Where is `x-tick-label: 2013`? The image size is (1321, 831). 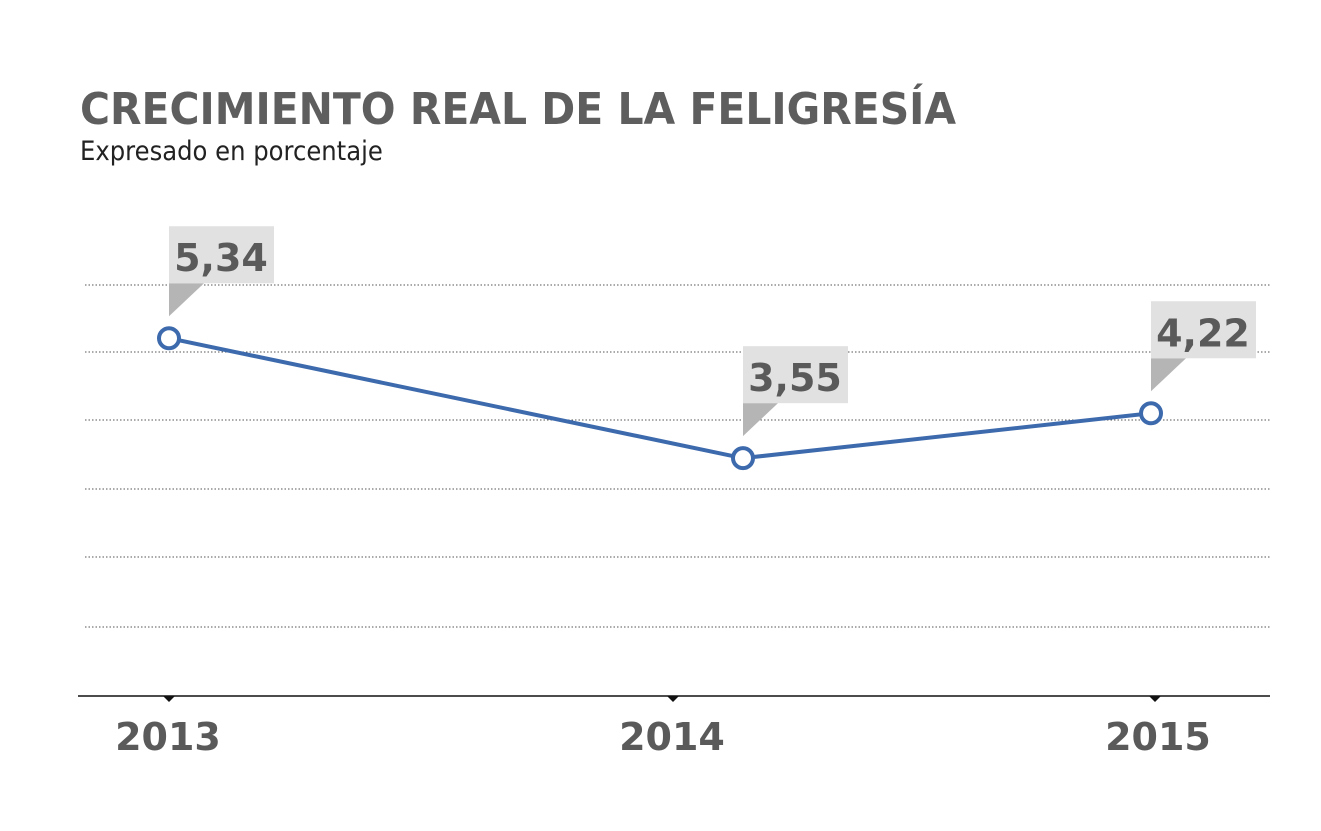 x-tick-label: 2013 is located at coordinates (168, 737).